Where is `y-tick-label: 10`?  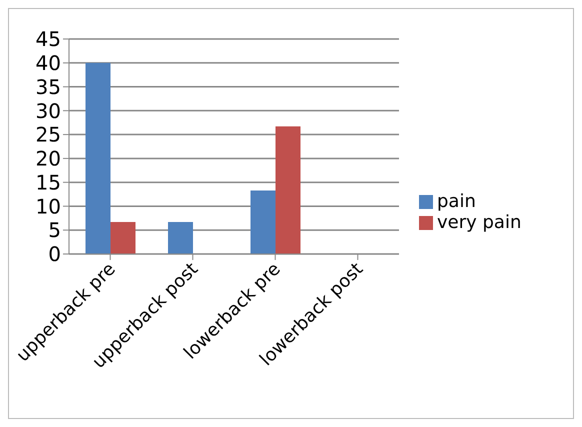
y-tick-label: 10 is located at coordinates (48, 206).